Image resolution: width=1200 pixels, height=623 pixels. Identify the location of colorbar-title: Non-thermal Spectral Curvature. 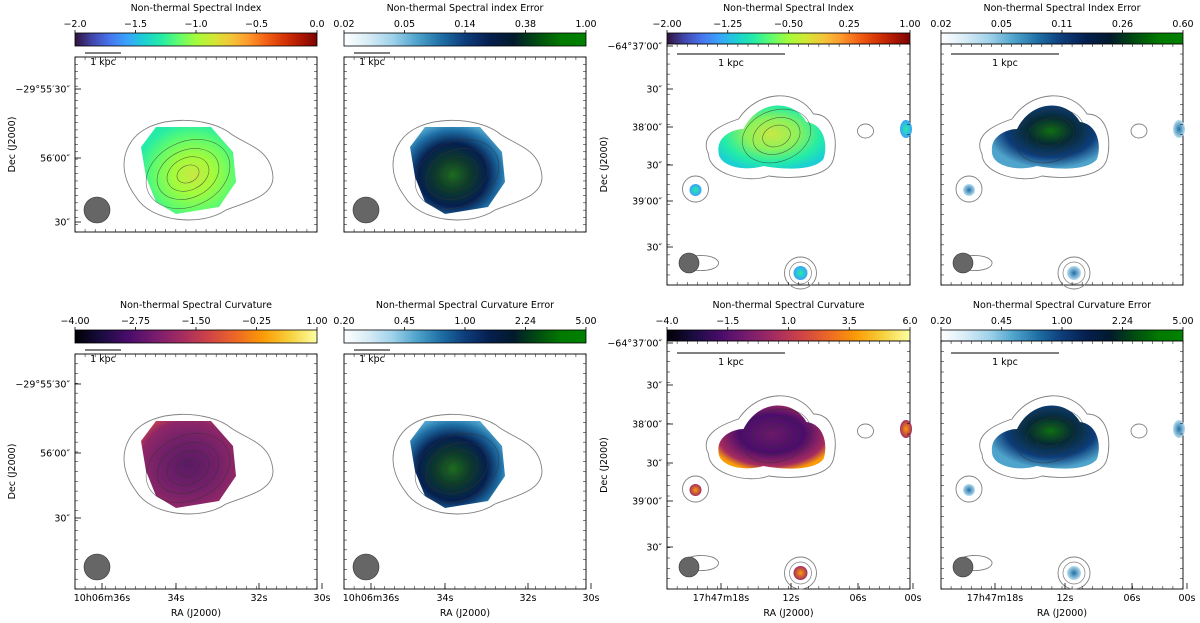
(196, 305).